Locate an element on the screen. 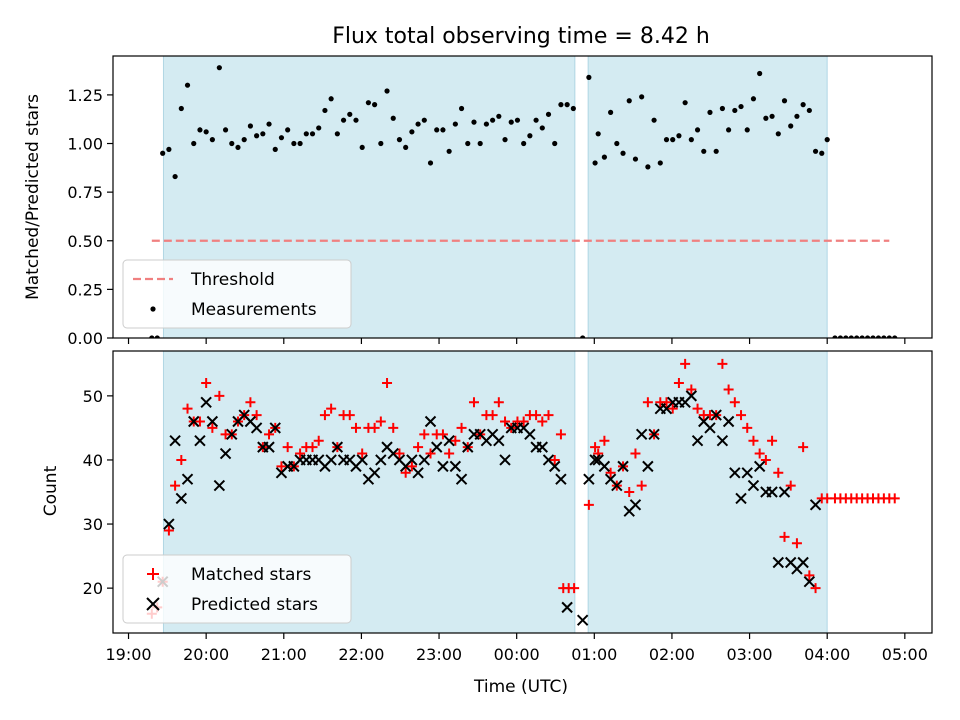  x-tick-label: 22:00 is located at coordinates (361, 654).